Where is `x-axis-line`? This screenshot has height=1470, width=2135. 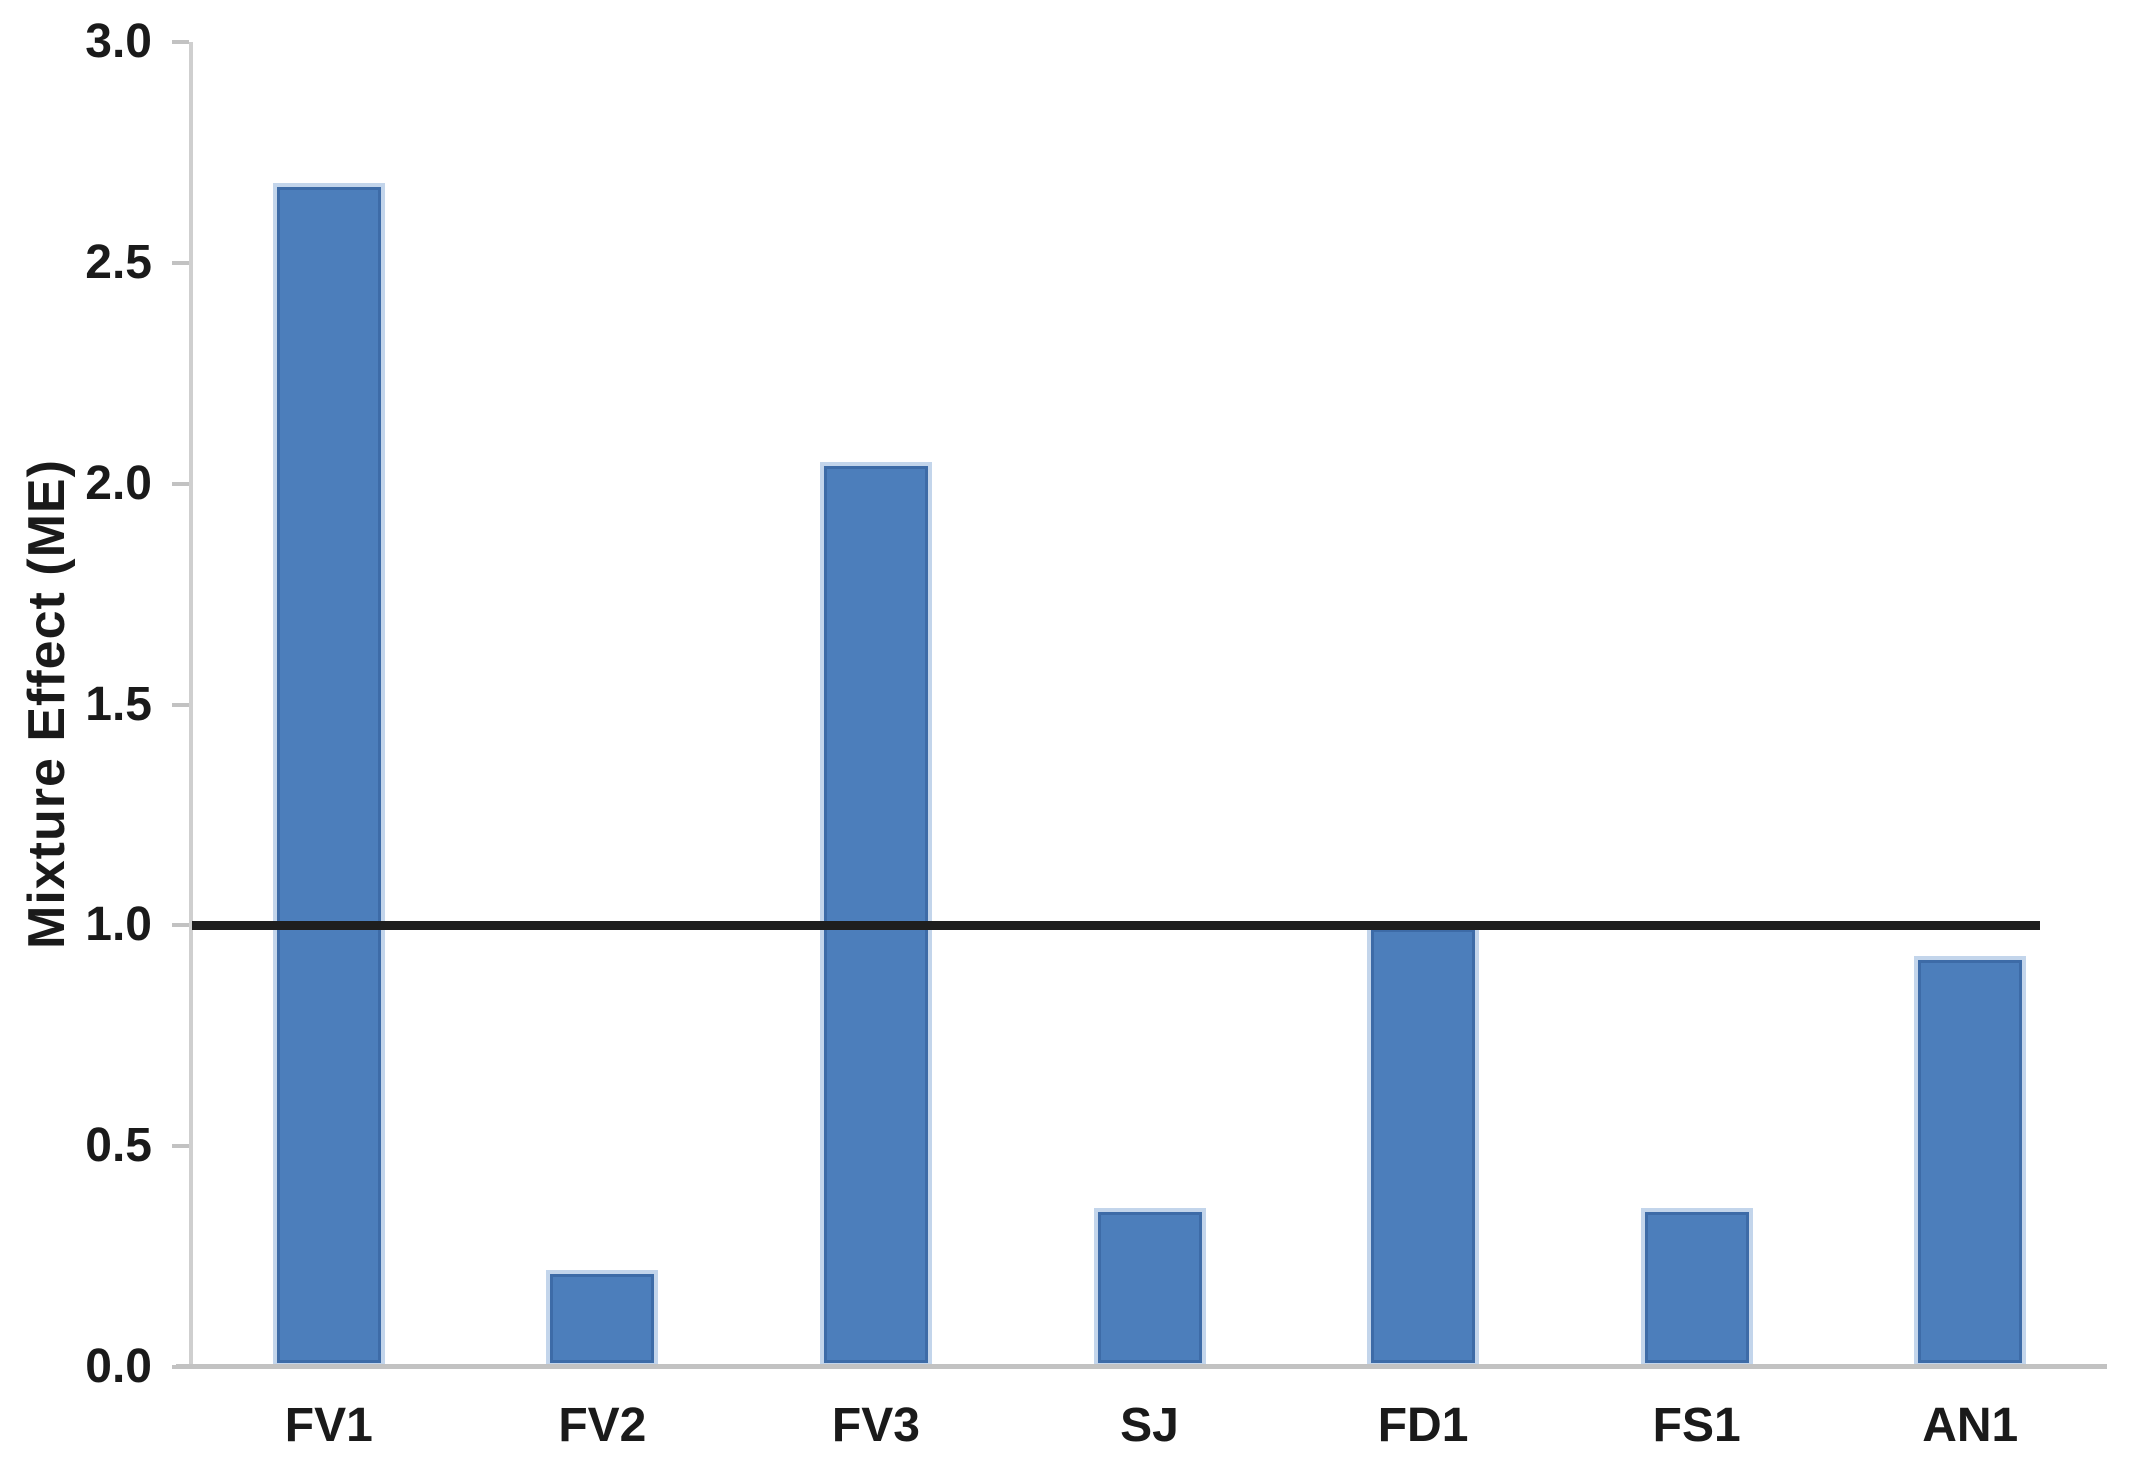
x-axis-line is located at coordinates (1141, 1366).